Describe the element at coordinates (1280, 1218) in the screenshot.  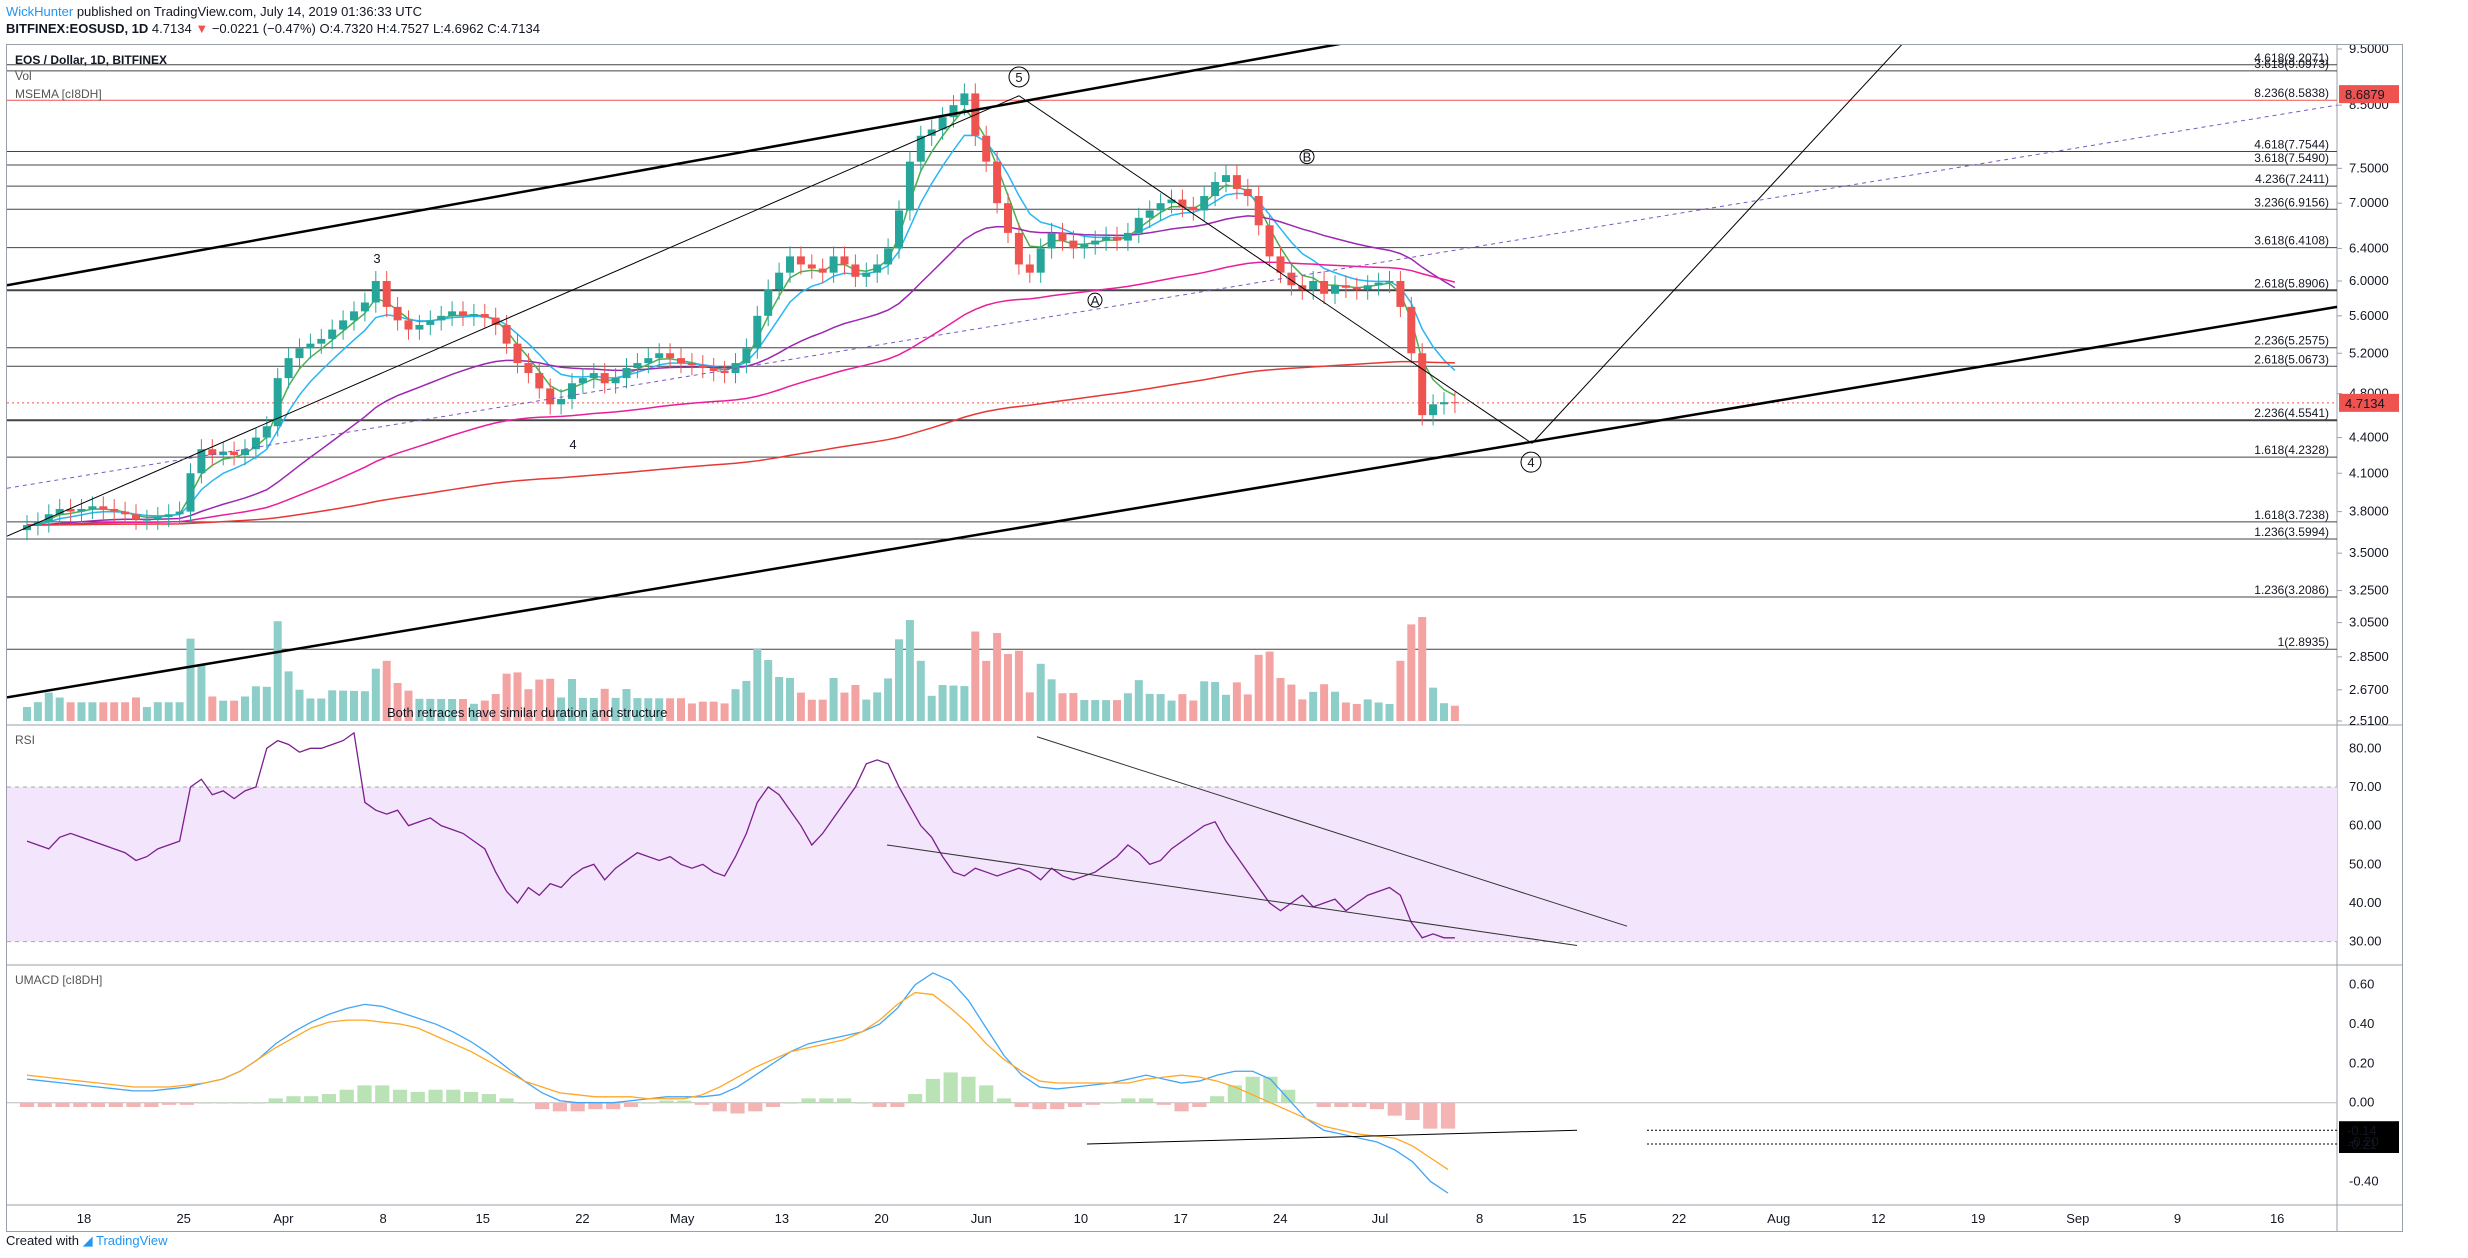
I see `time-tick-label: 24` at that location.